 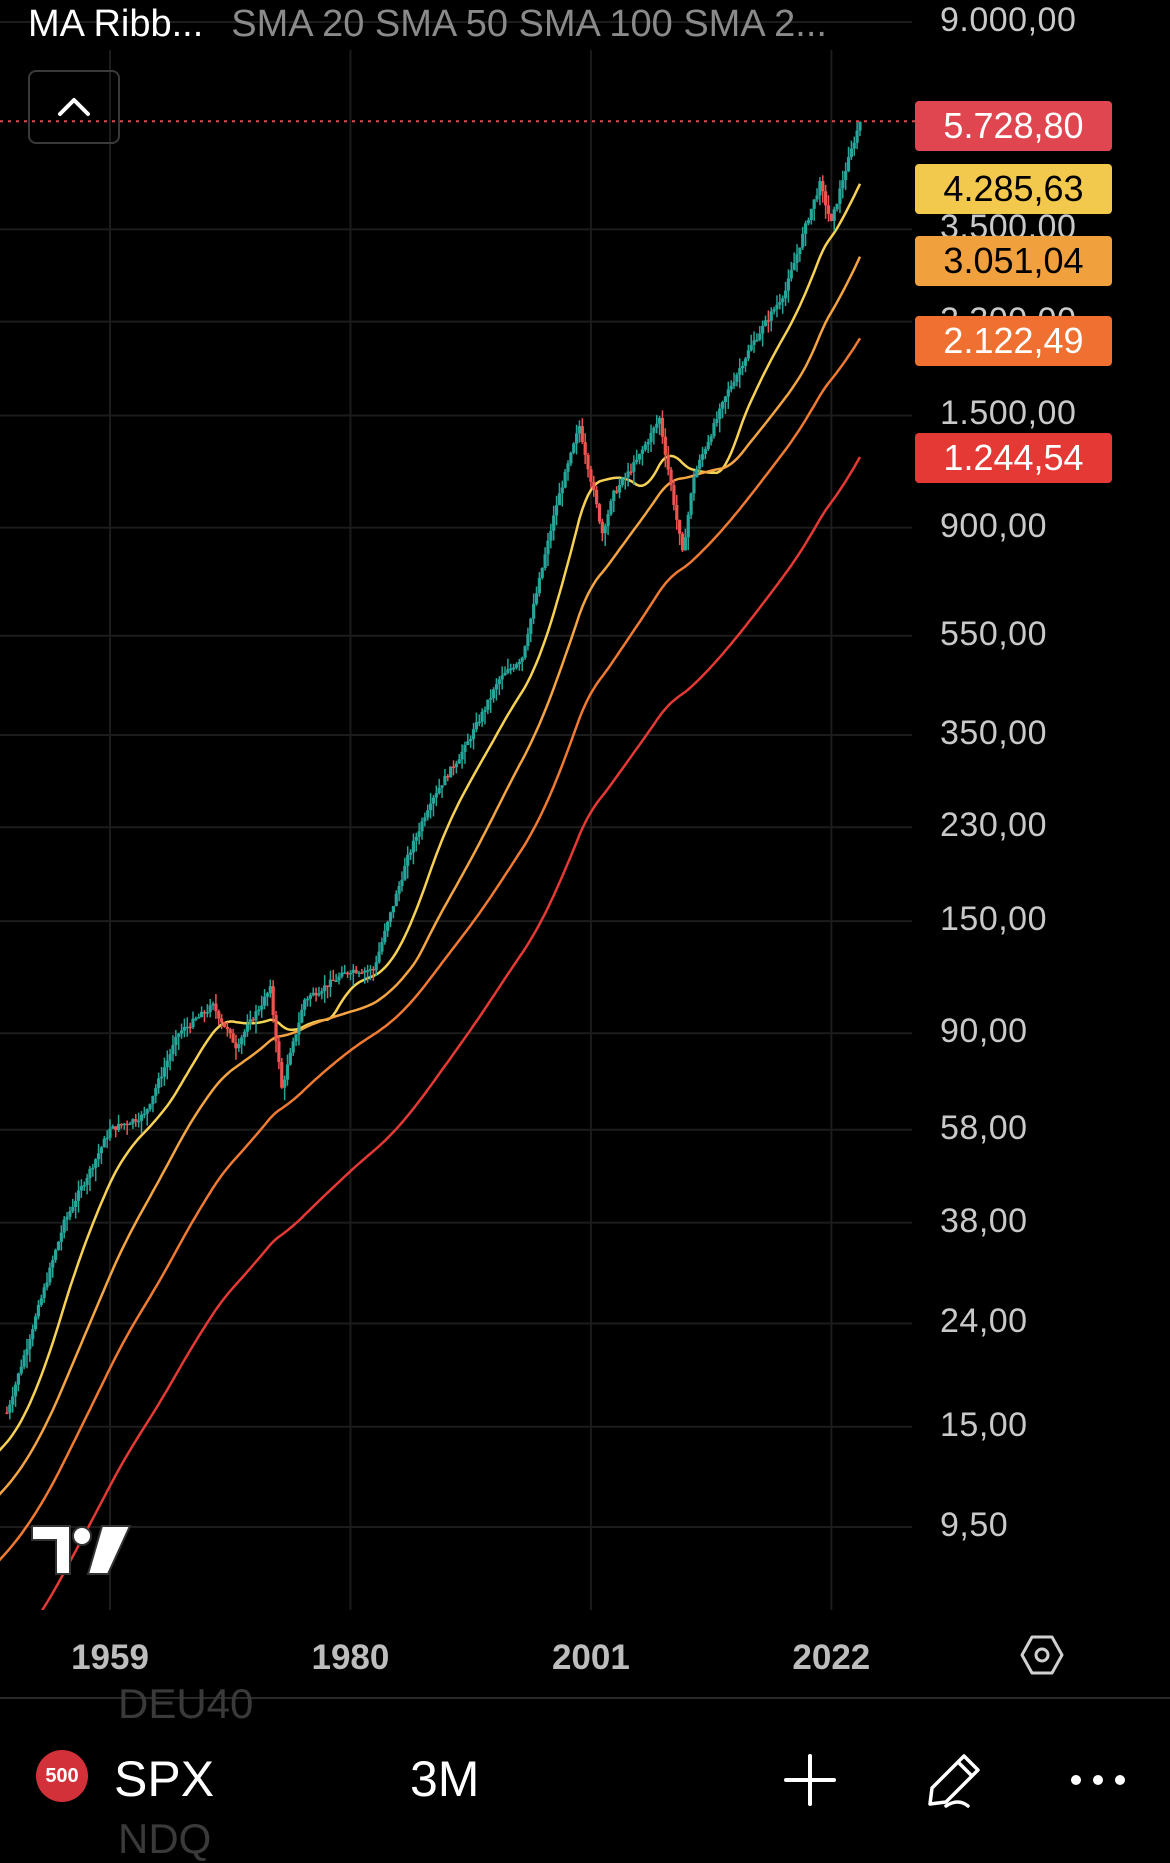 I want to click on time-axis-label: 2001, so click(x=590, y=1657).